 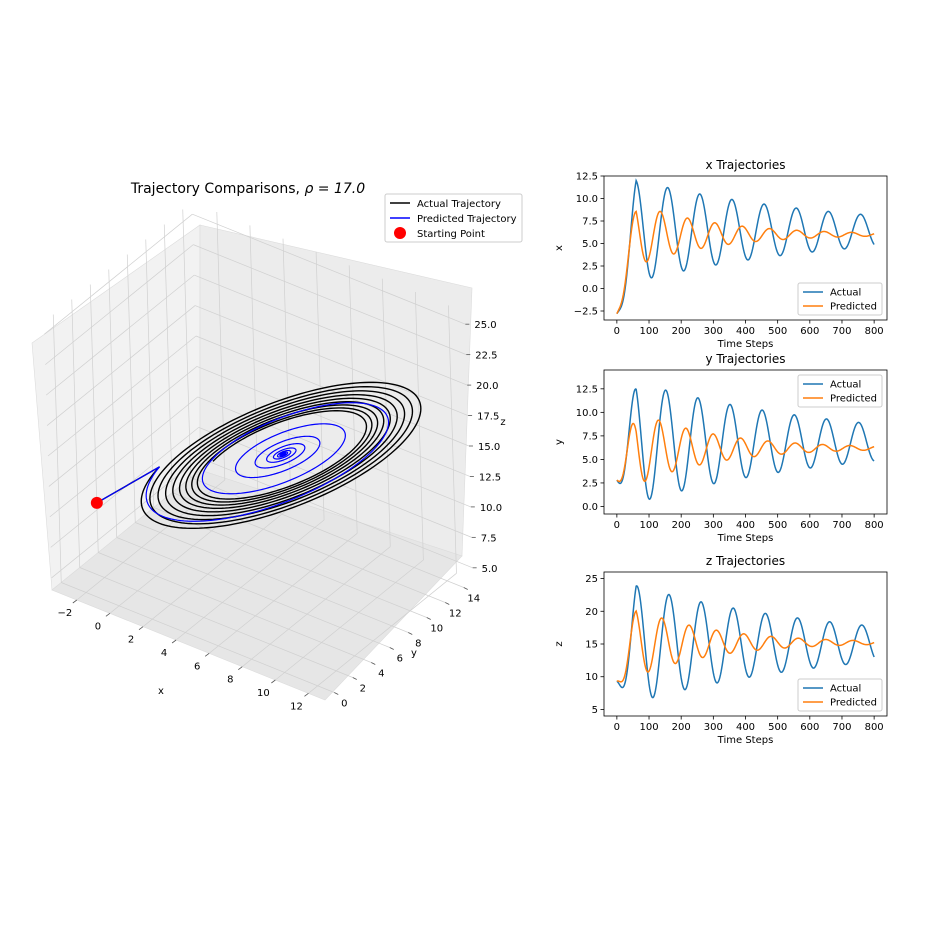 What do you see at coordinates (400, 659) in the screenshot?
I see `y-tick-label-3d: 6` at bounding box center [400, 659].